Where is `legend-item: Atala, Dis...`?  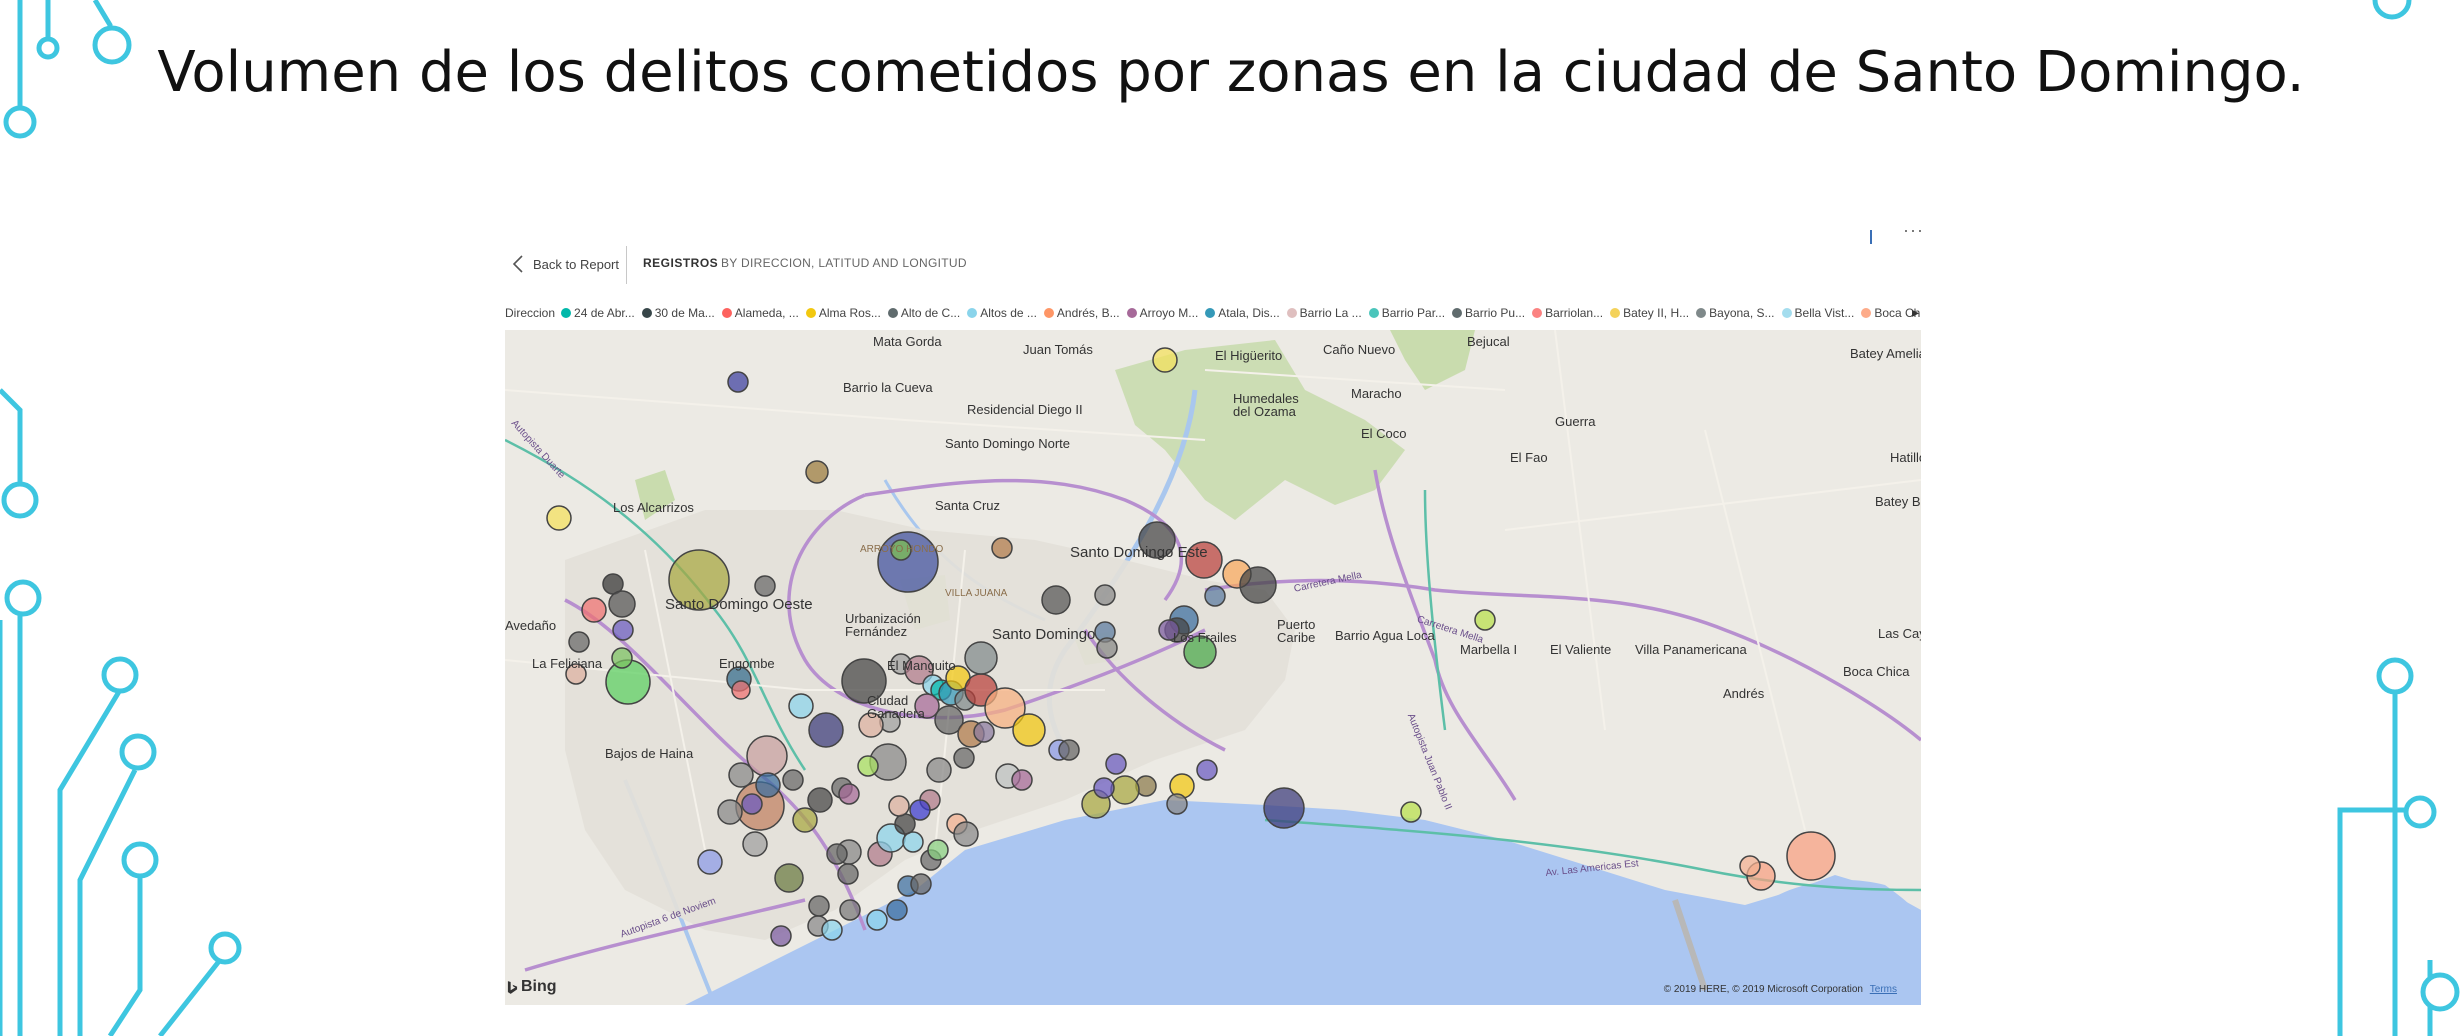 legend-item: Atala, Dis... is located at coordinates (1242, 313).